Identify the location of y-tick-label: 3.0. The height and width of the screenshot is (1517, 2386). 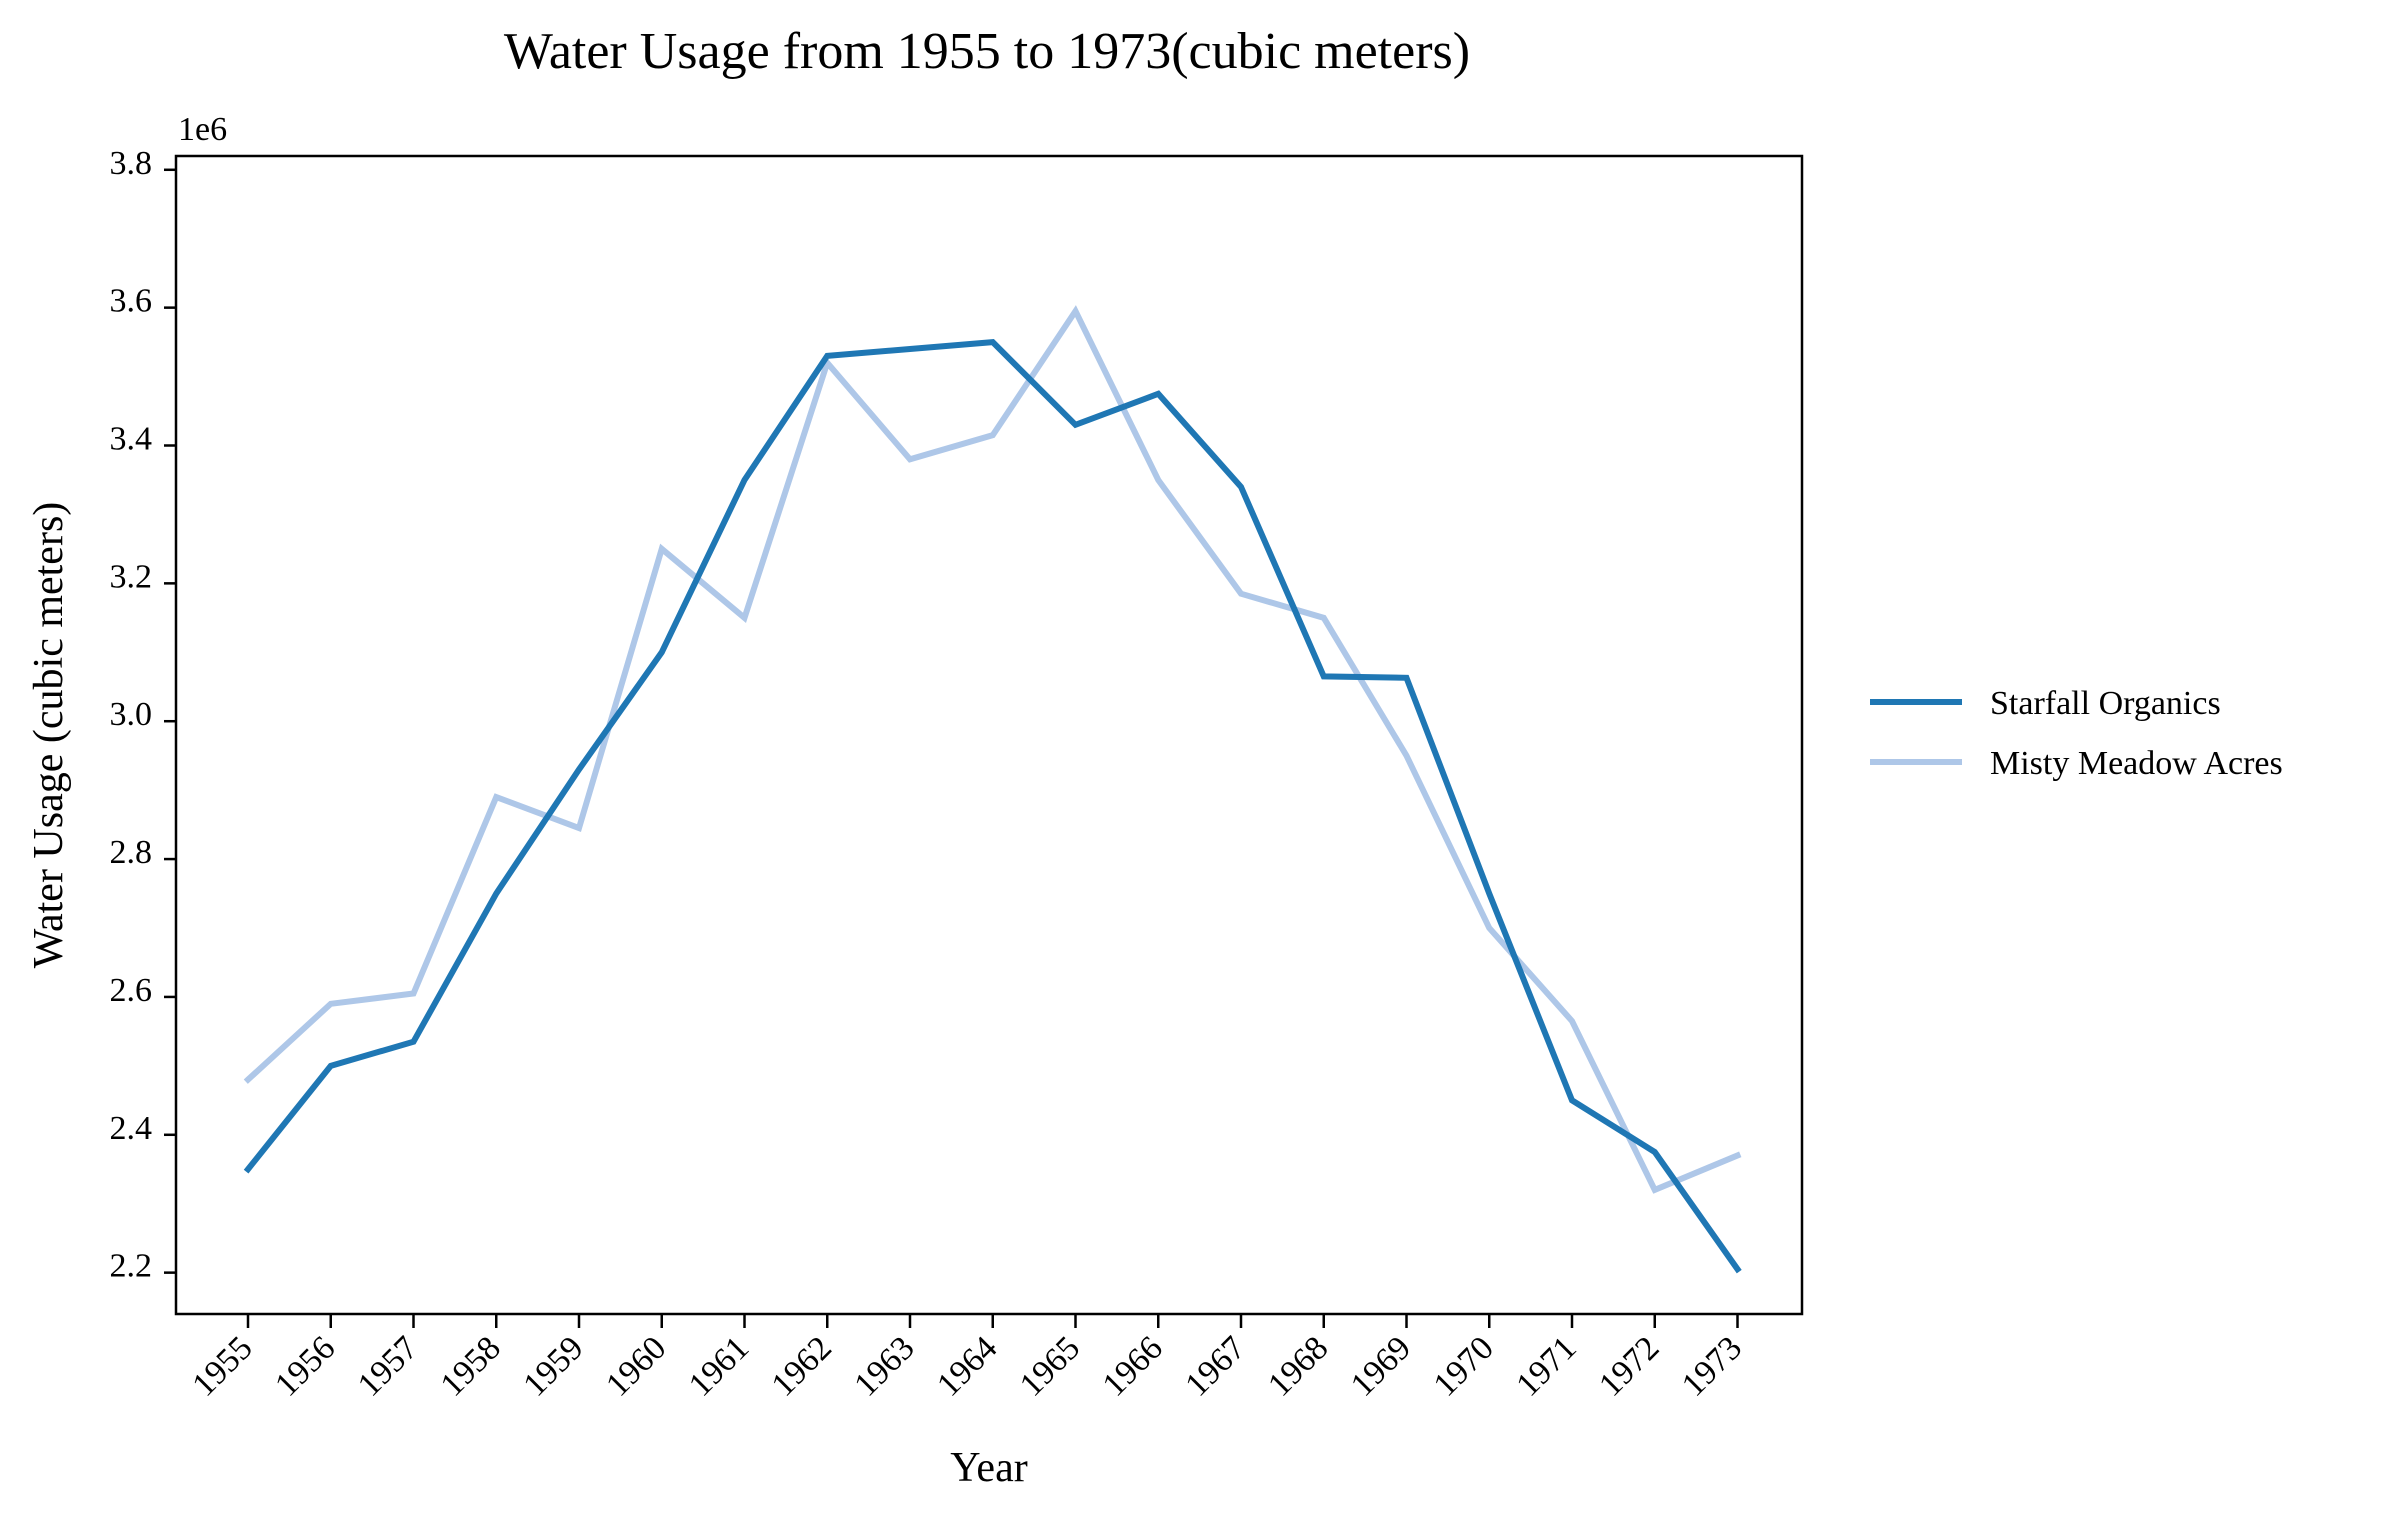
(131, 714).